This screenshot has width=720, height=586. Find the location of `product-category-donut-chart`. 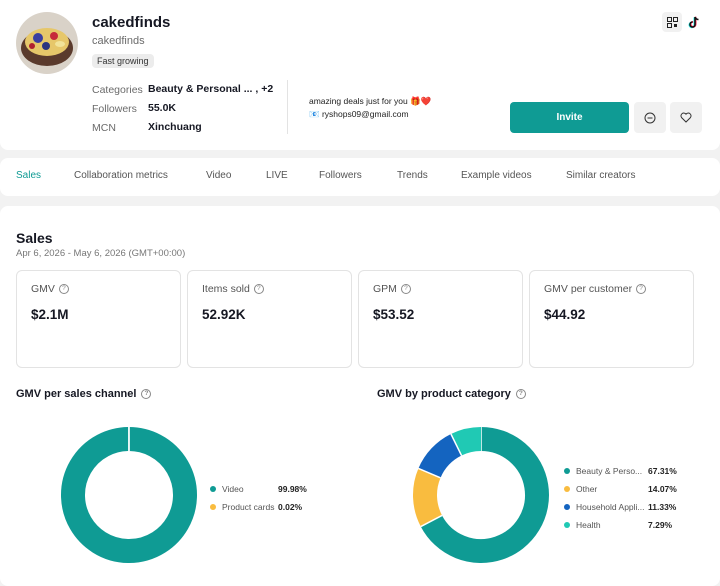

product-category-donut-chart is located at coordinates (481, 495).